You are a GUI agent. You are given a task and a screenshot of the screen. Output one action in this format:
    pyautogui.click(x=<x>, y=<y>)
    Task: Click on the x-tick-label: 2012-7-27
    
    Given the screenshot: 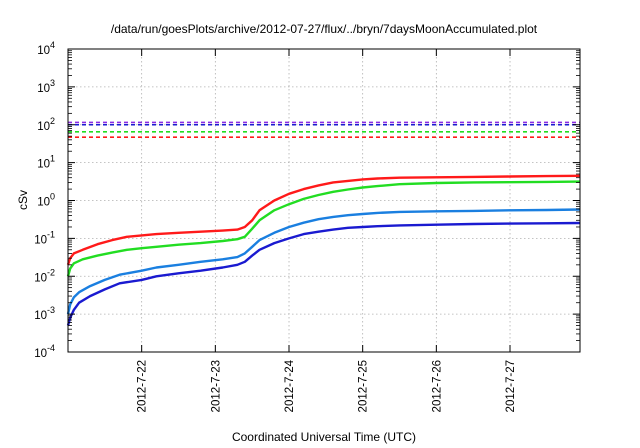 What is the action you would take?
    pyautogui.click(x=511, y=386)
    